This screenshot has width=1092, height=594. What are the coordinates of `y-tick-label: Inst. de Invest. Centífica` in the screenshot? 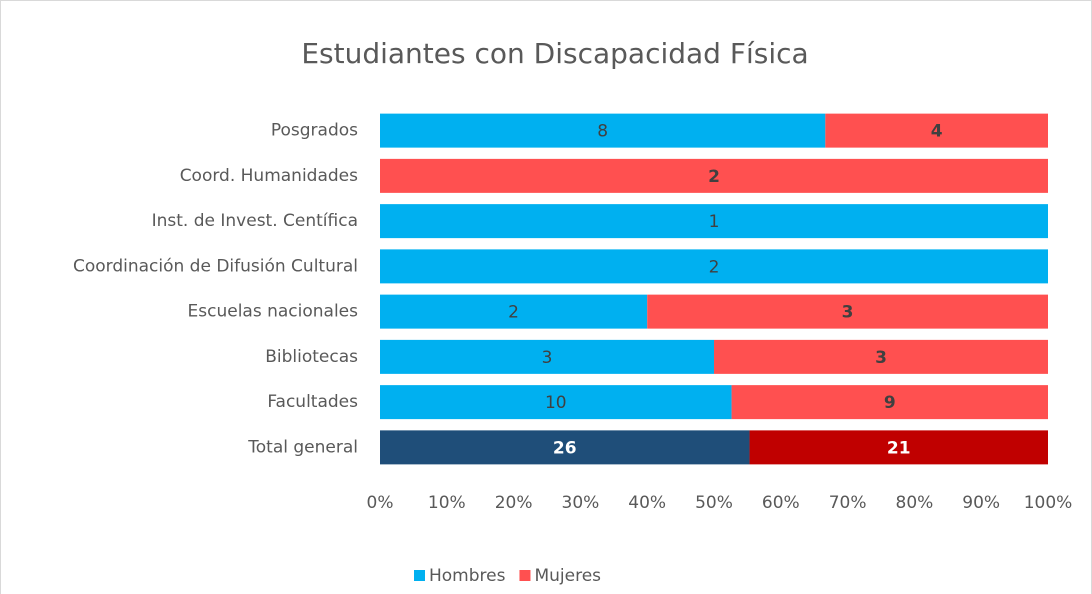 It's located at (255, 221).